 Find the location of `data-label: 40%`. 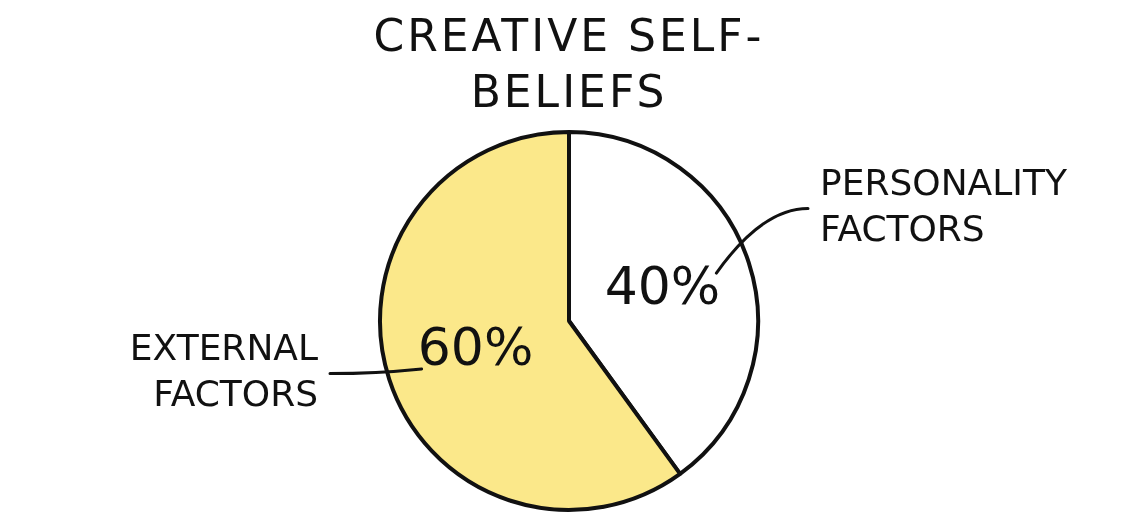

data-label: 40% is located at coordinates (662, 286).